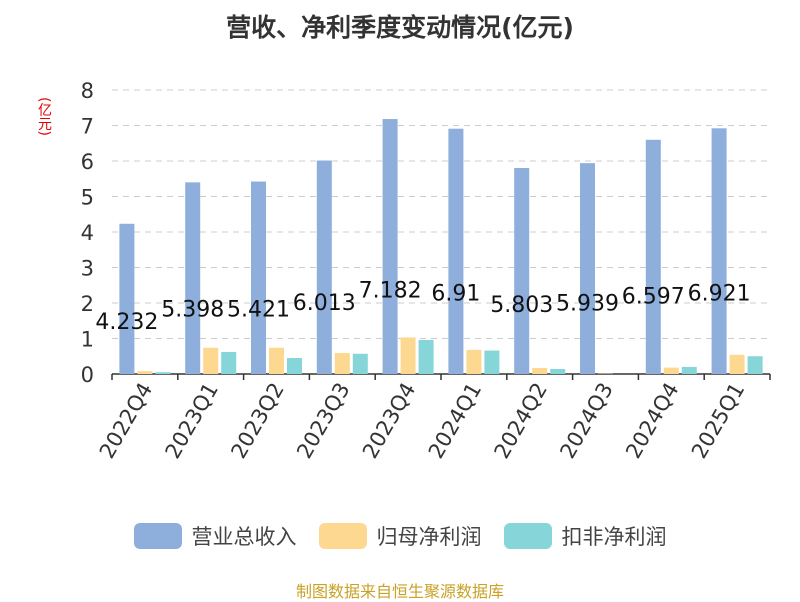  Describe the element at coordinates (390, 291) in the screenshot. I see `data-label-revenue: 7.182` at that location.